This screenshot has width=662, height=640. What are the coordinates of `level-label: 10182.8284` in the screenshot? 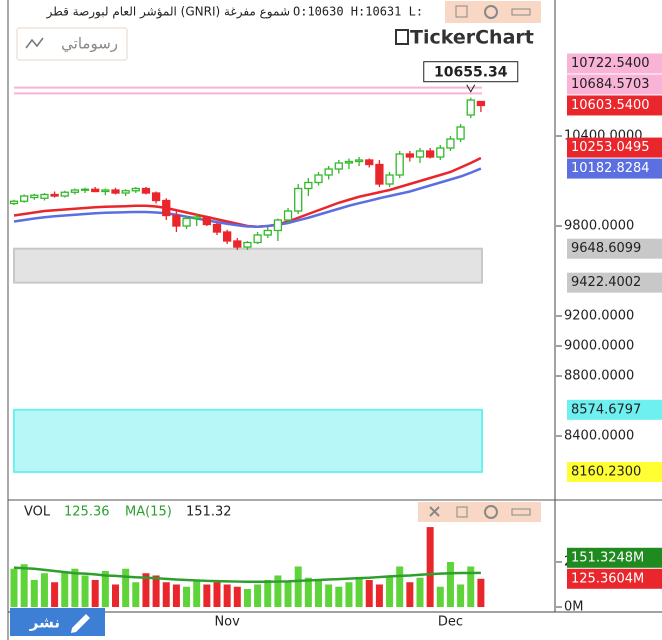 It's located at (610, 168).